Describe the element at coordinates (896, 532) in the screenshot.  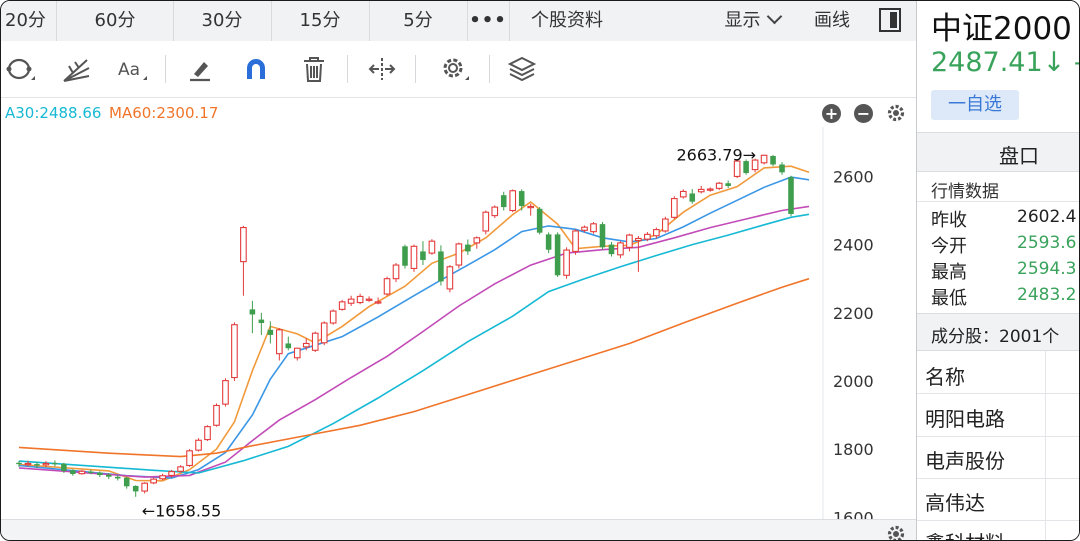
I see `bottom-settings-gear-icon` at that location.